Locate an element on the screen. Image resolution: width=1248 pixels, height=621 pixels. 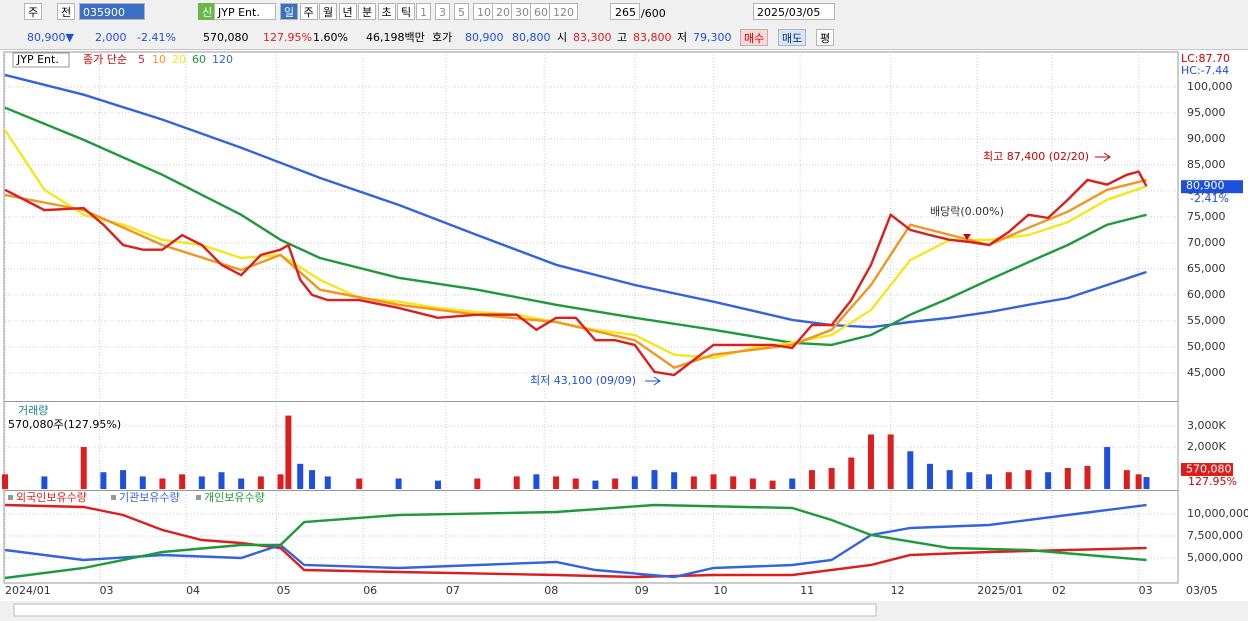
x-tick-label: 12 is located at coordinates (898, 590).